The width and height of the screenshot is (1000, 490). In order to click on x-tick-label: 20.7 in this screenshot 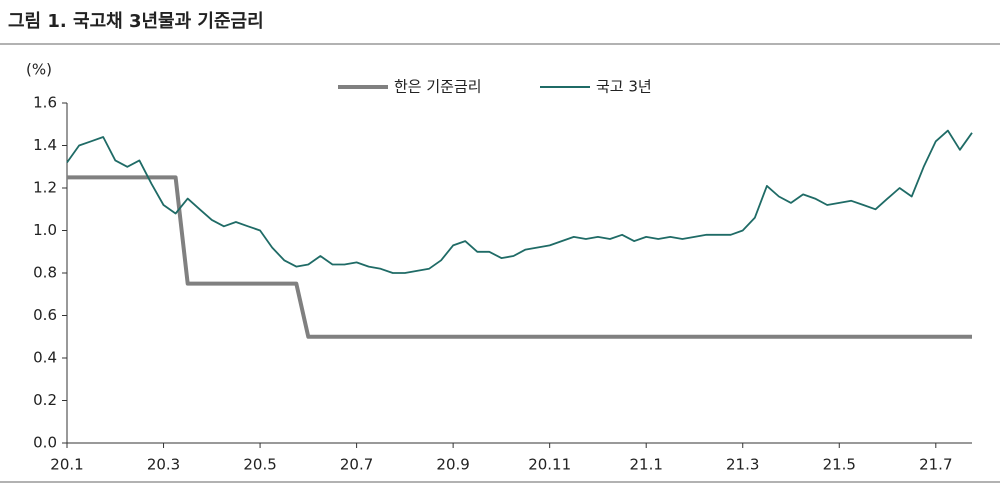, I will do `click(356, 465)`.